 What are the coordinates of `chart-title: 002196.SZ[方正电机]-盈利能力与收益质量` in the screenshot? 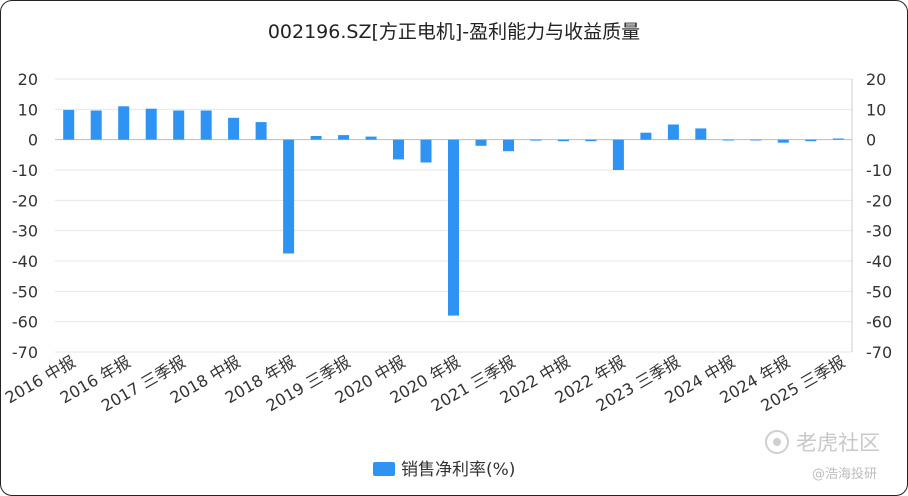 It's located at (454, 32).